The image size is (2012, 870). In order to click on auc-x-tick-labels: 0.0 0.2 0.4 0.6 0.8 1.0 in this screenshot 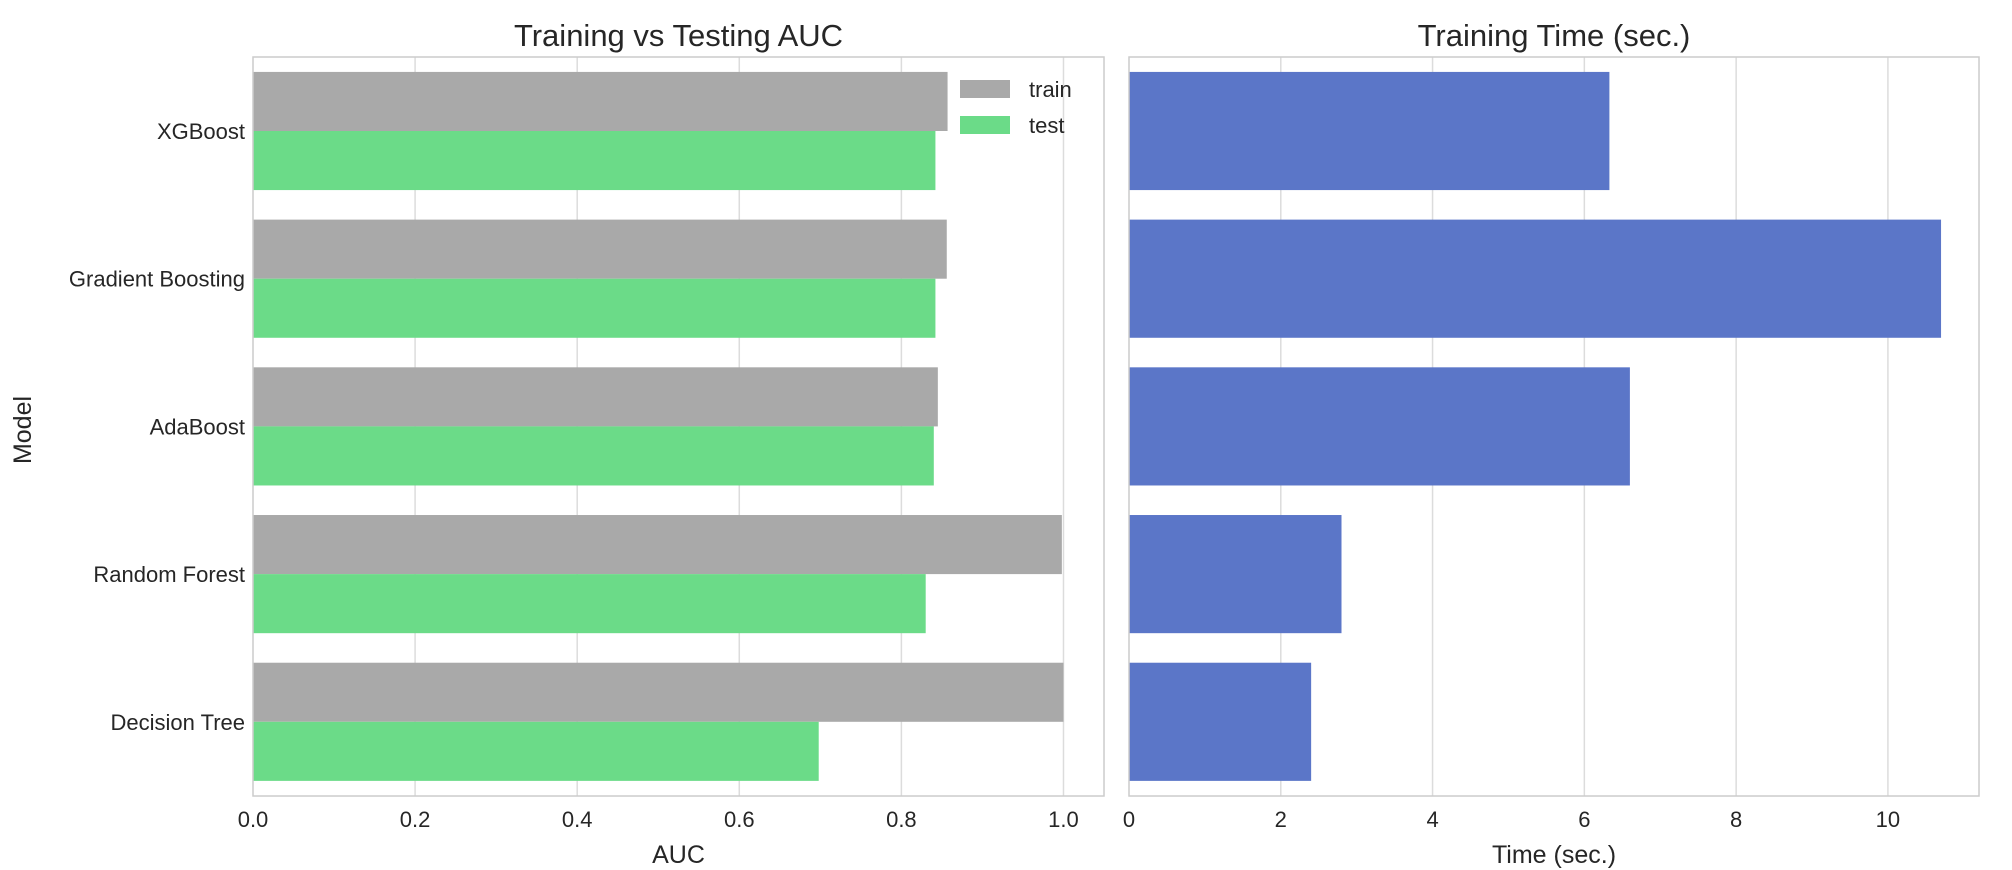, I will do `click(658, 819)`.